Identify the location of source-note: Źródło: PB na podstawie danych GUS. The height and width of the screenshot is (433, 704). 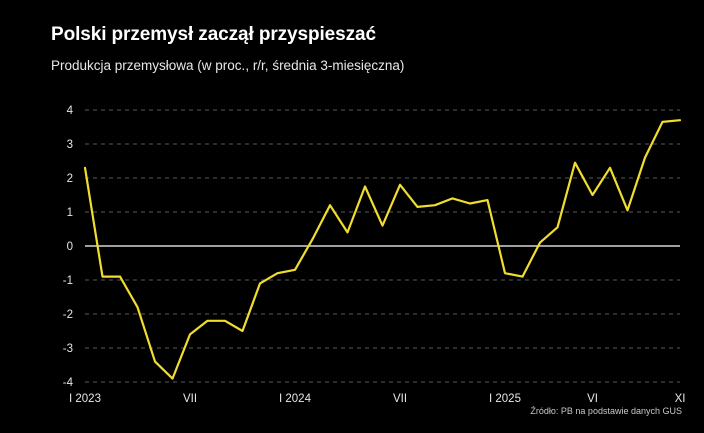
(606, 411).